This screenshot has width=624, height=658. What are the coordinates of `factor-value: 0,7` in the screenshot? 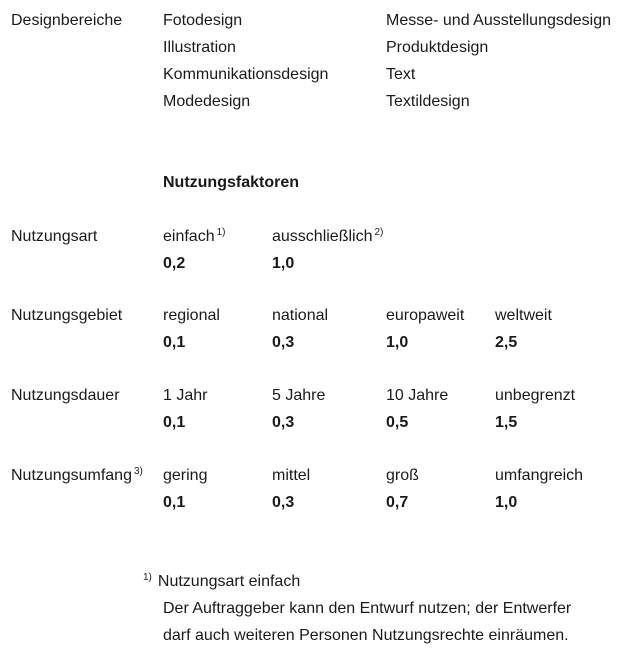 It's located at (397, 502).